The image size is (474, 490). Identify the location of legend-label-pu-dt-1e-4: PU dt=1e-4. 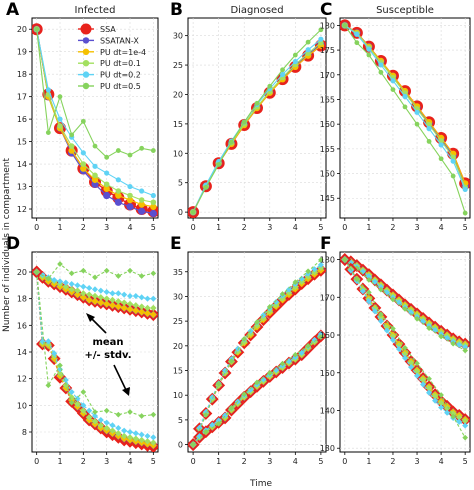
(123, 52).